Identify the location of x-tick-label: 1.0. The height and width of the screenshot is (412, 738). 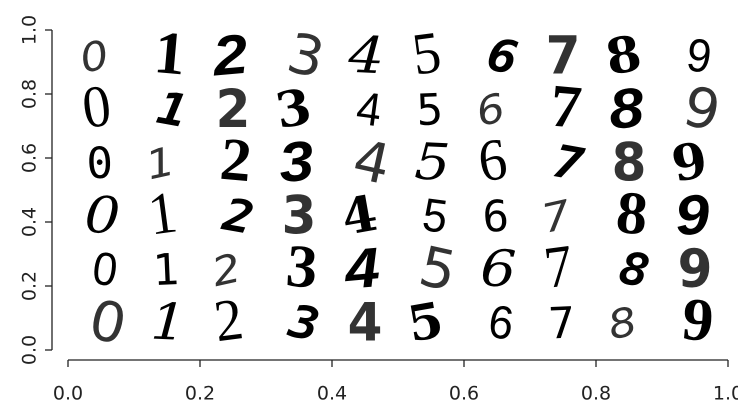
(725, 394).